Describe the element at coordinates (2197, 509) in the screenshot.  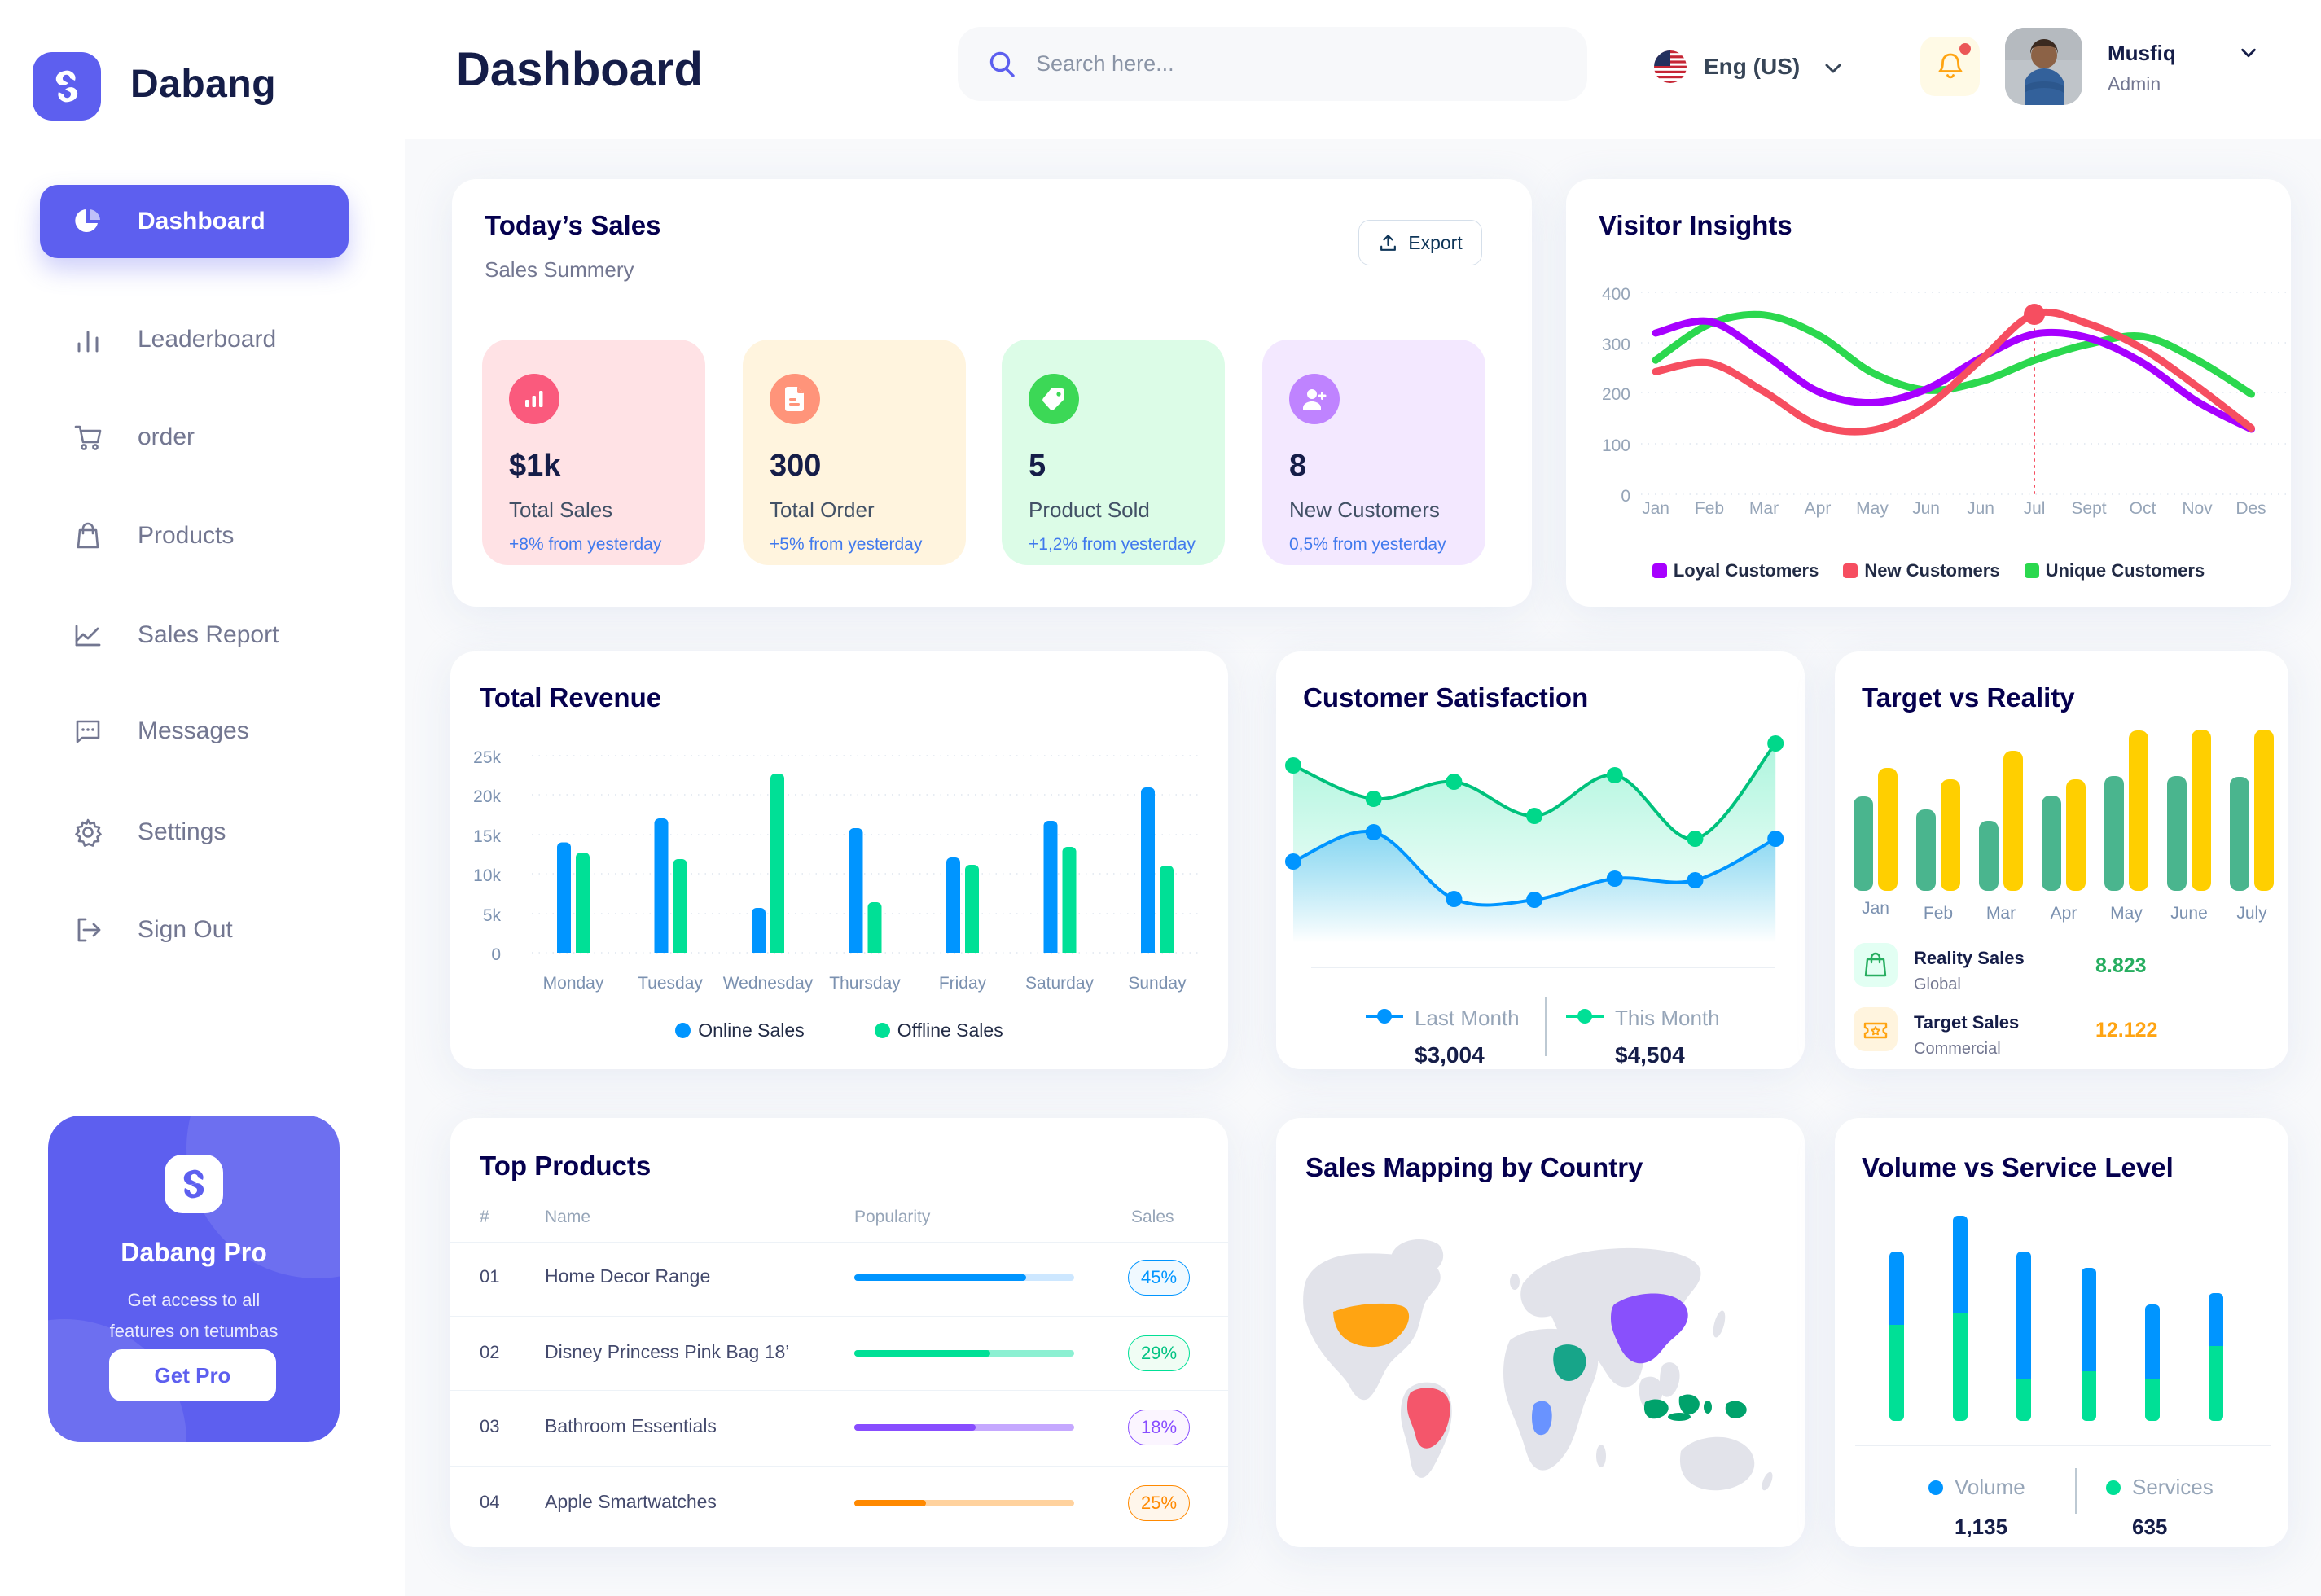
I see `svg-text: Nov` at that location.